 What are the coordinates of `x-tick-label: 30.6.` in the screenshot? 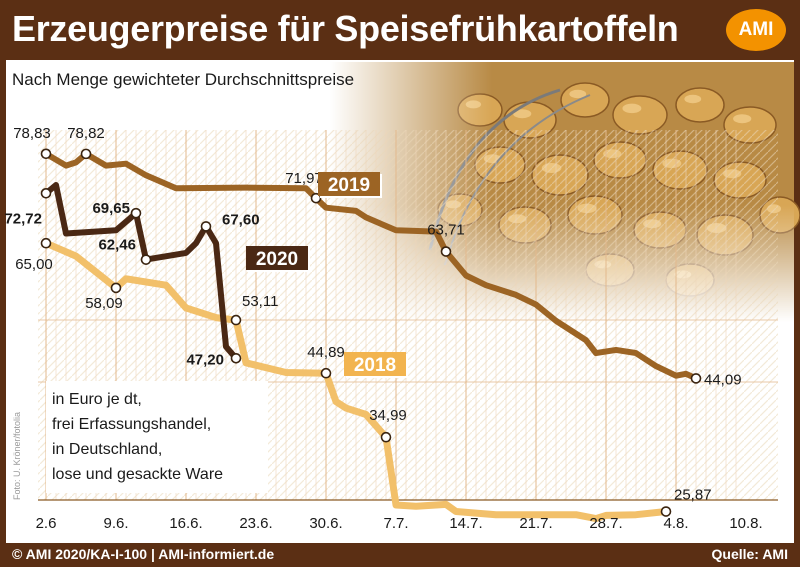 It's located at (325, 523).